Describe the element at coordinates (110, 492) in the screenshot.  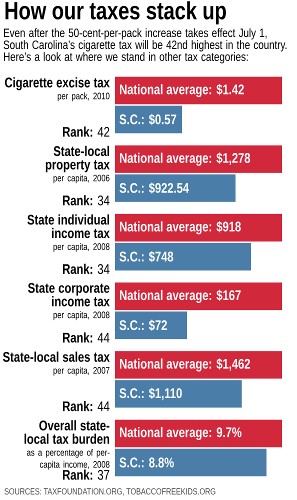
I see `source-note: SOURCES: TAXFOUNDATION.ORG, TOBACCOFREEKIDS.ORG` at that location.